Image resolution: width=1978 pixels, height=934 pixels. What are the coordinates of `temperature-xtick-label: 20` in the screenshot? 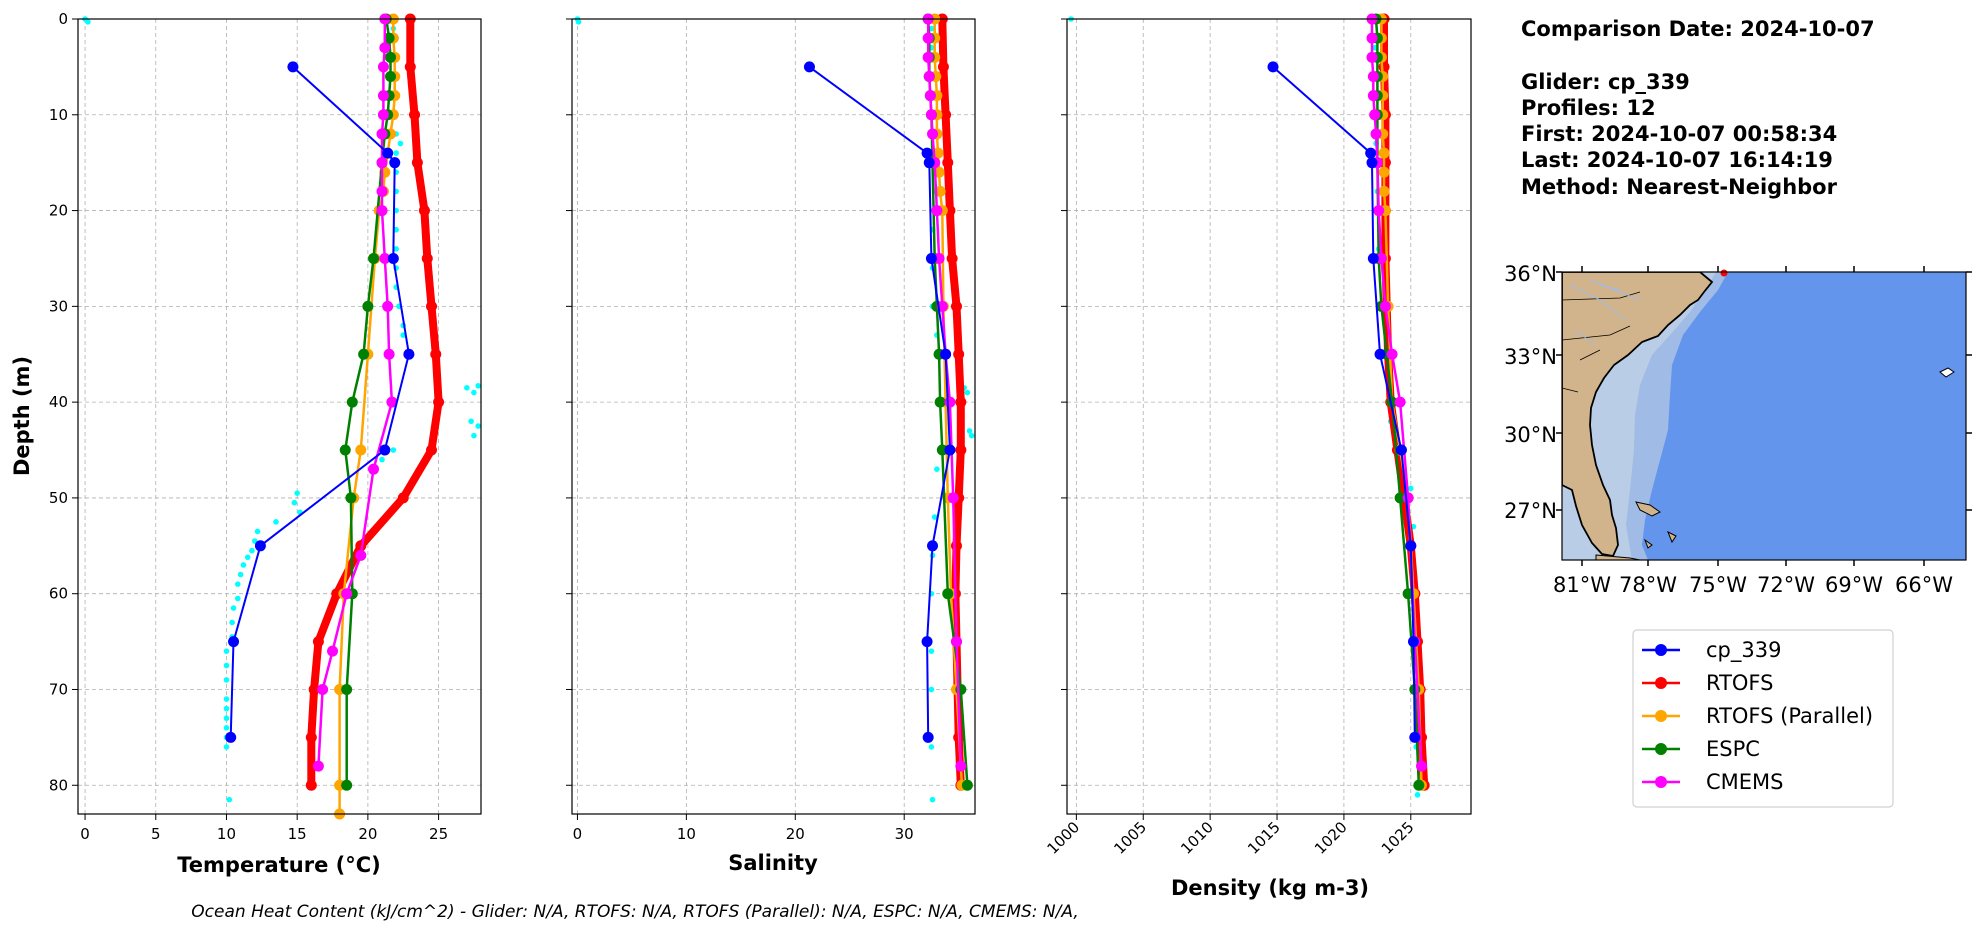 It's located at (367, 834).